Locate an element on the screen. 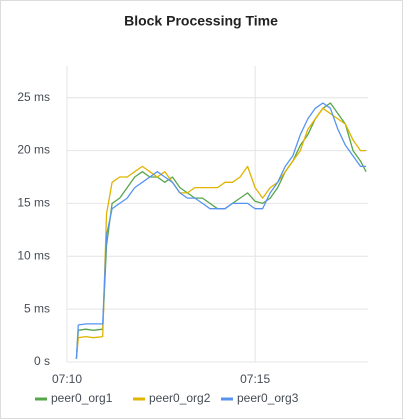 This screenshot has height=419, width=403. y-tick-label: 25 ms is located at coordinates (33, 97).